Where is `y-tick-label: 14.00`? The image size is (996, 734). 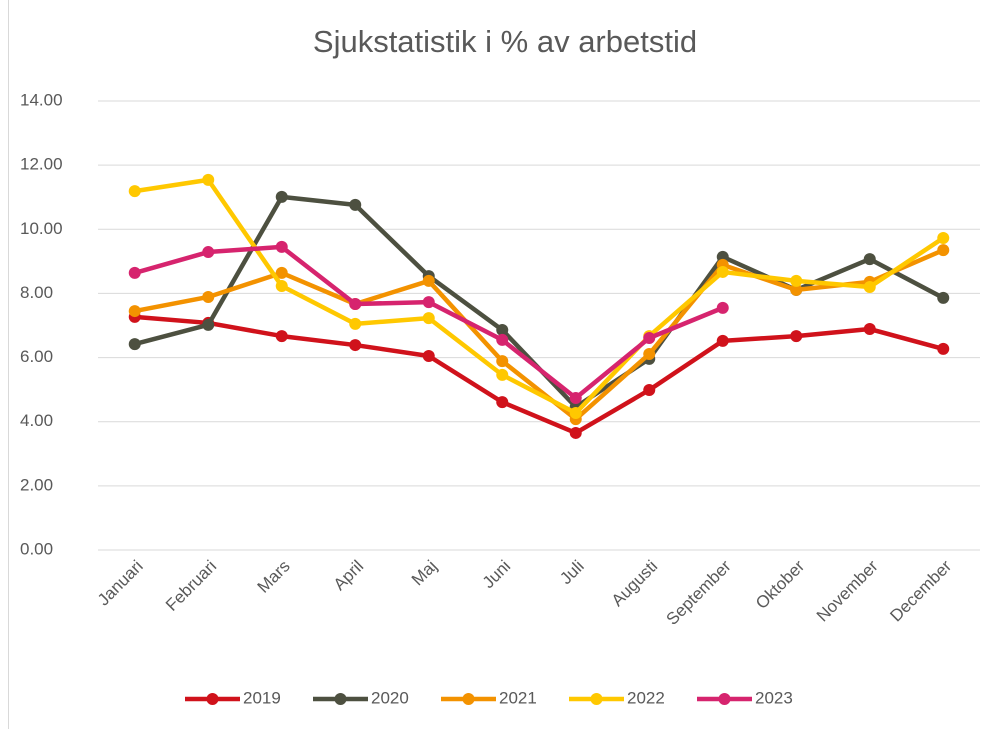 y-tick-label: 14.00 is located at coordinates (41, 99).